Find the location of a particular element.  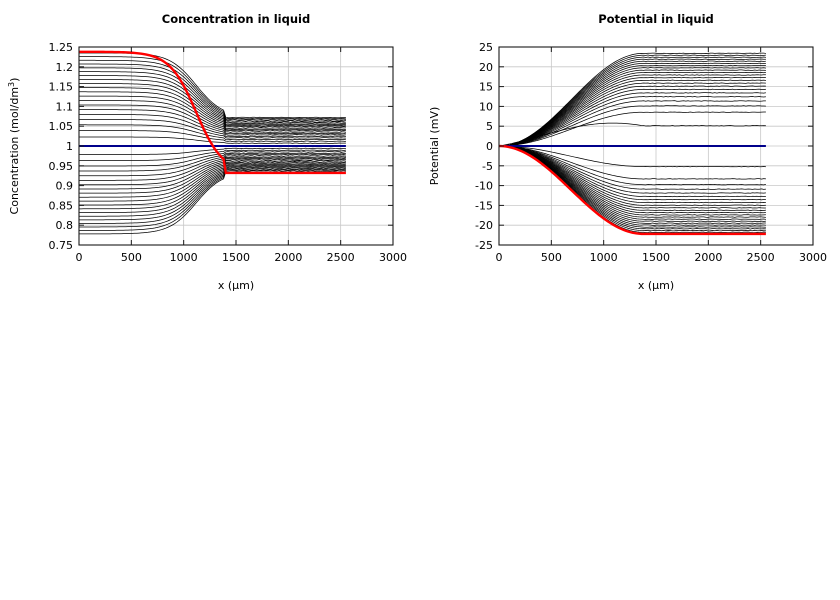

y-tick-label: -5 is located at coordinates (487, 166).